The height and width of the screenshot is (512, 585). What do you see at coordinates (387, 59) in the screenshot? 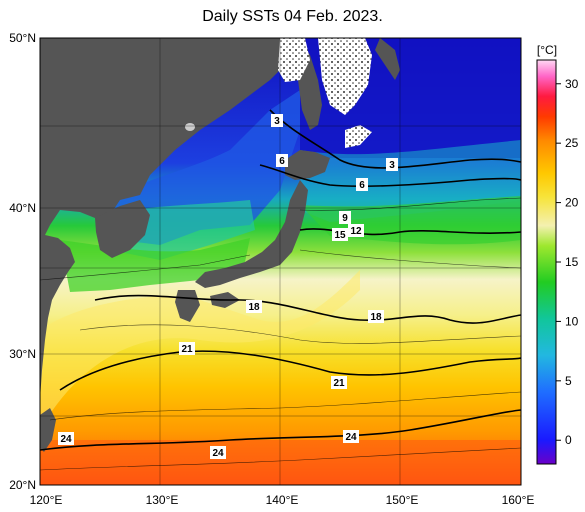
I see `kuril-landmass` at bounding box center [387, 59].